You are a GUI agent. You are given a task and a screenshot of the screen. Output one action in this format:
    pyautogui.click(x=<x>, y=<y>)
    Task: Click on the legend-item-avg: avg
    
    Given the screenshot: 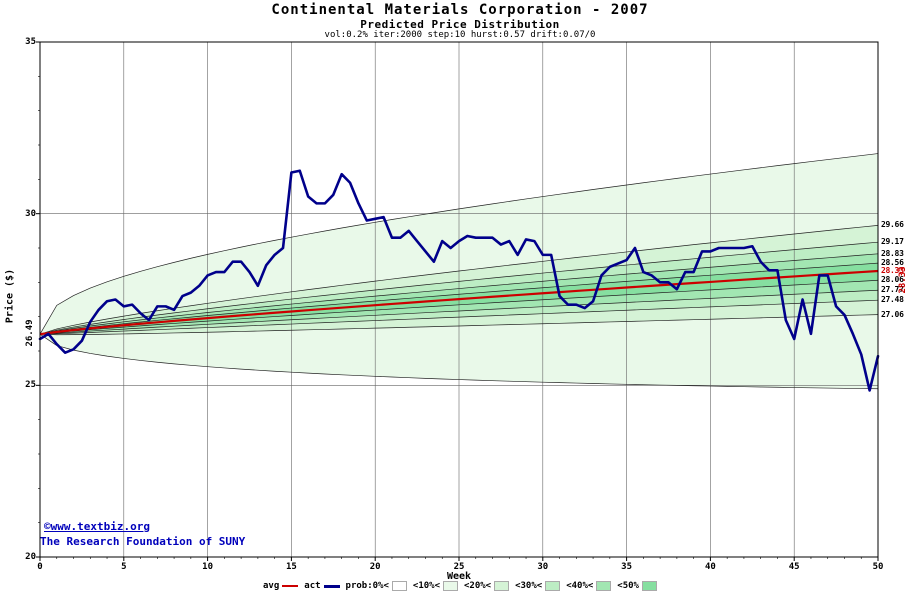 What is the action you would take?
    pyautogui.click(x=281, y=586)
    